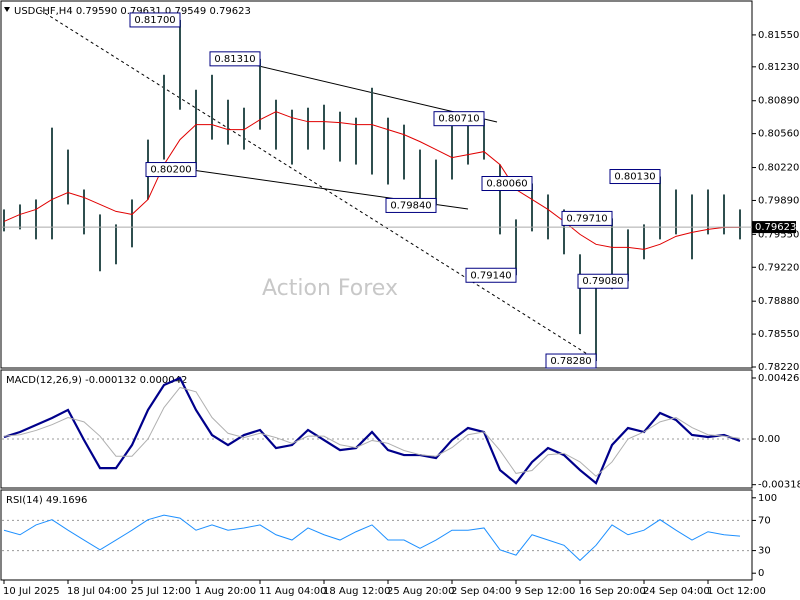  Describe the element at coordinates (779, 485) in the screenshot. I see `y-tick-label: -0.003188` at that location.